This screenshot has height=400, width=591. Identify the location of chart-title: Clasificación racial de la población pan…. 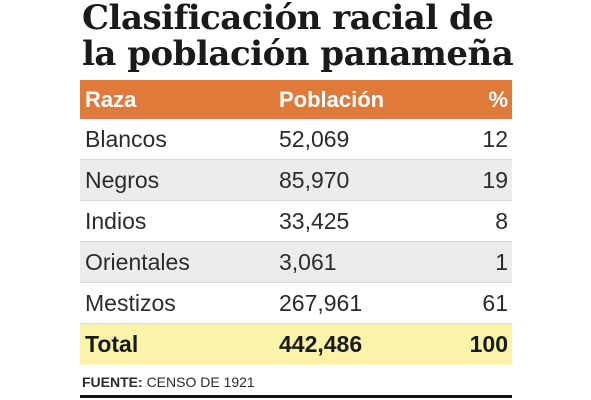
(298, 37).